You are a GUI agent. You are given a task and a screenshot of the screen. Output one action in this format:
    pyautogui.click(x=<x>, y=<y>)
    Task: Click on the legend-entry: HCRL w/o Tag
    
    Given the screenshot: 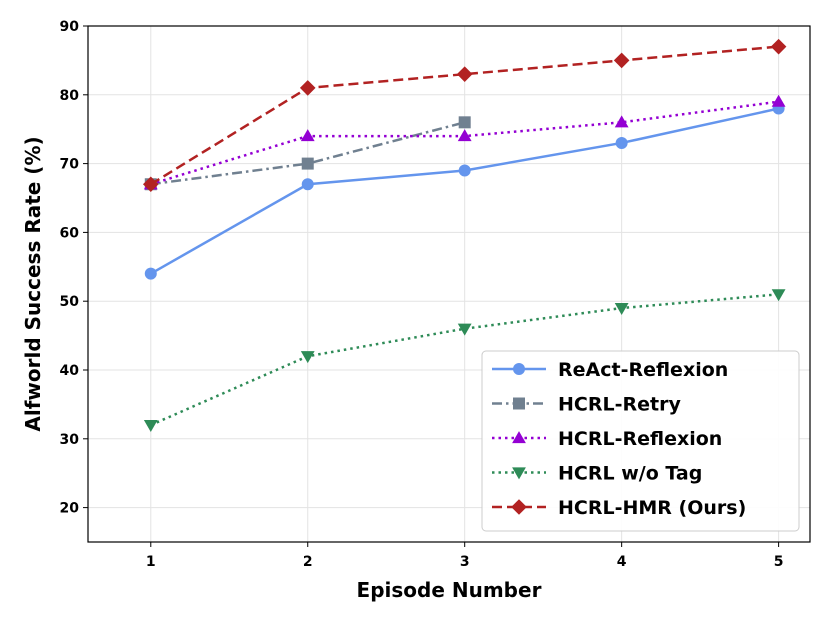 What is the action you would take?
    pyautogui.click(x=597, y=474)
    